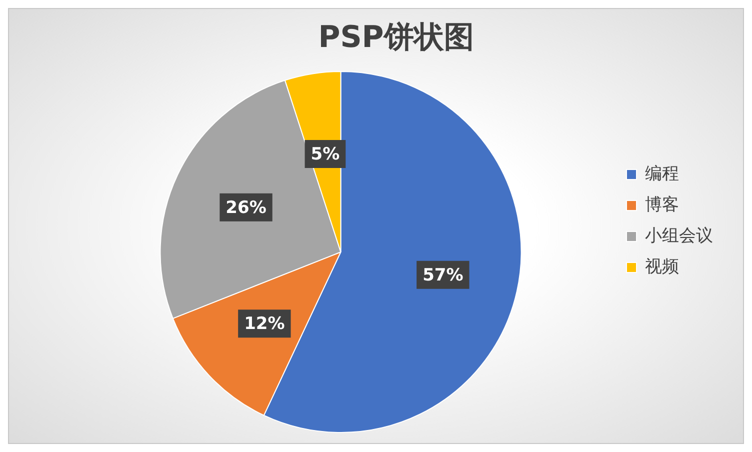  Describe the element at coordinates (662, 266) in the screenshot. I see `legend-label: 视频` at that location.